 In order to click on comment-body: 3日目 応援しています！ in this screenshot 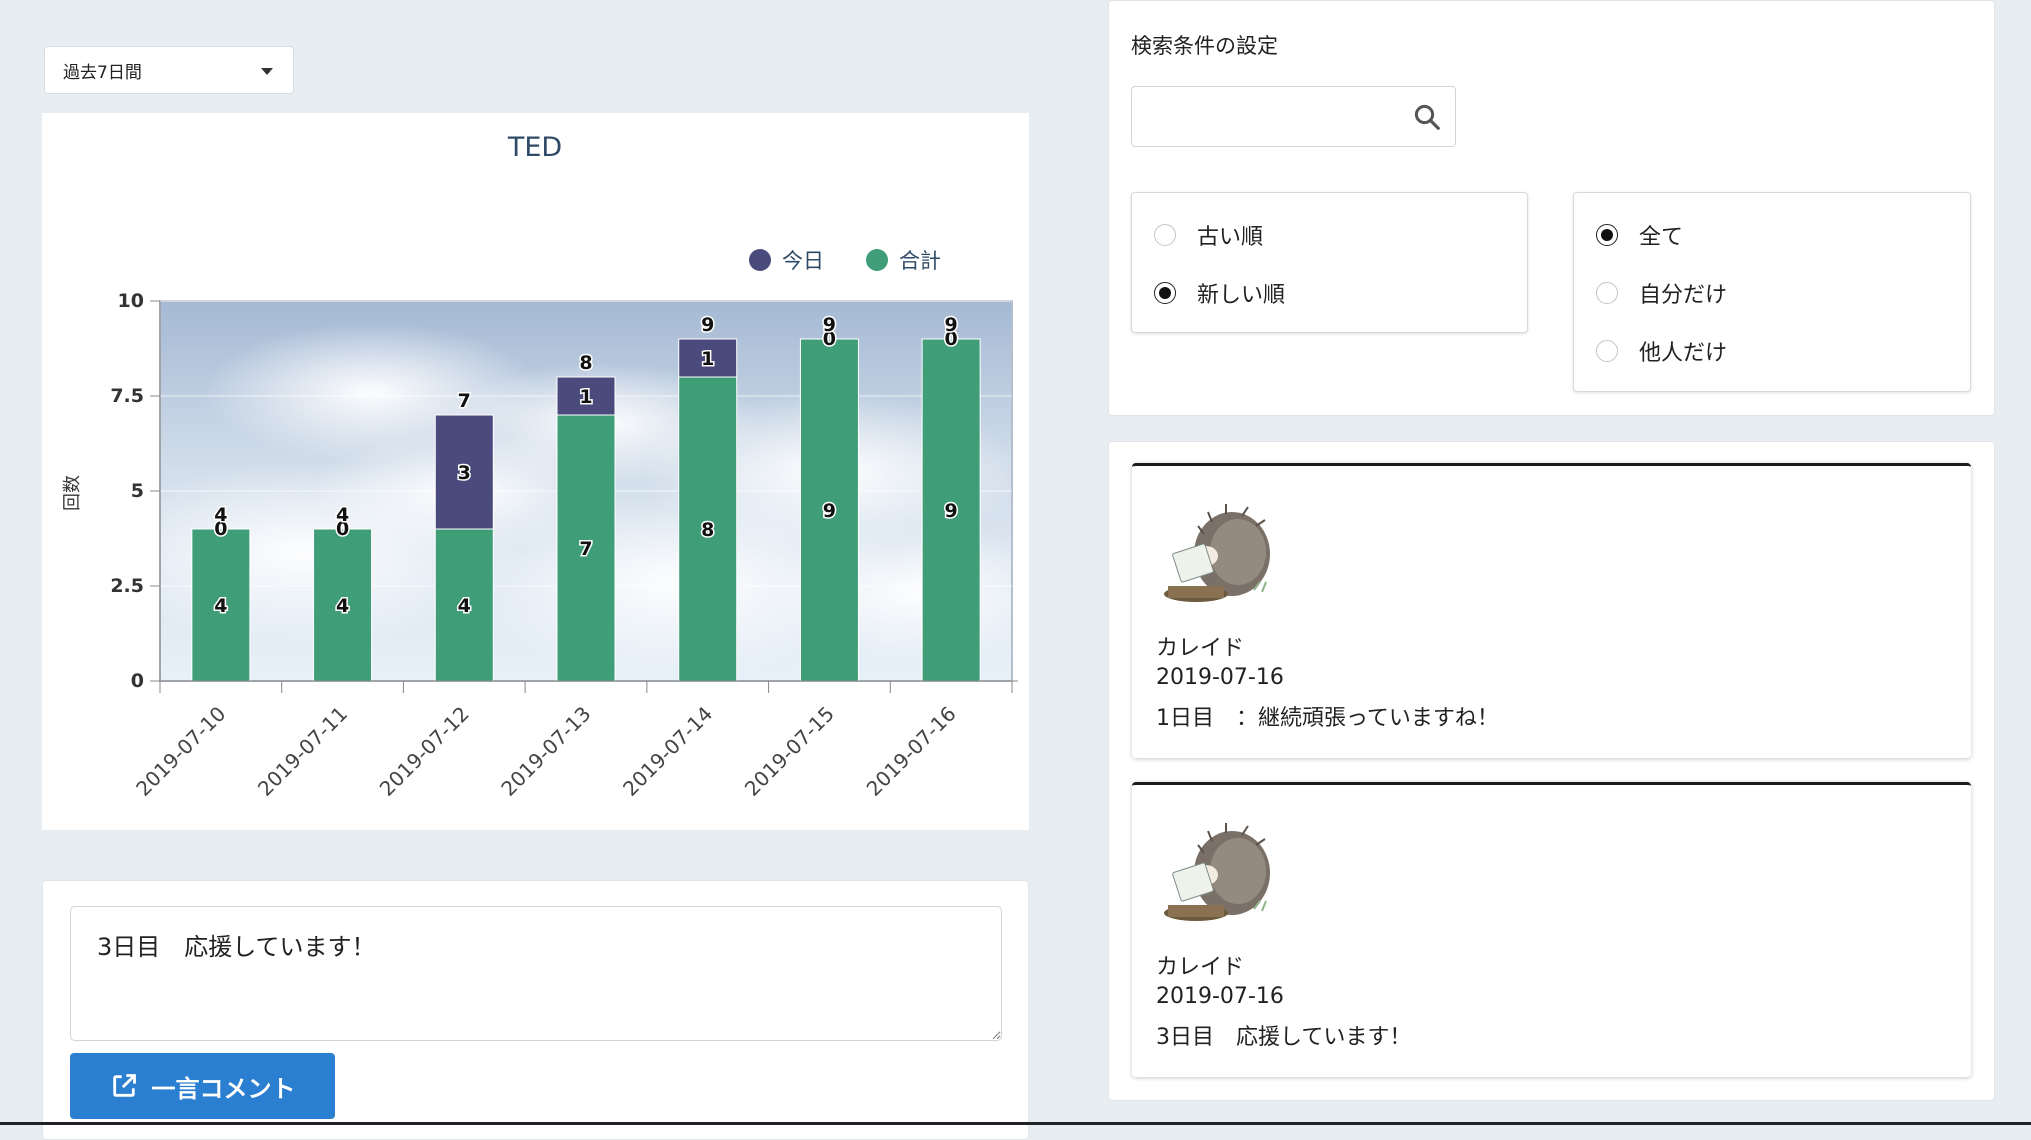, I will do `click(1284, 1037)`.